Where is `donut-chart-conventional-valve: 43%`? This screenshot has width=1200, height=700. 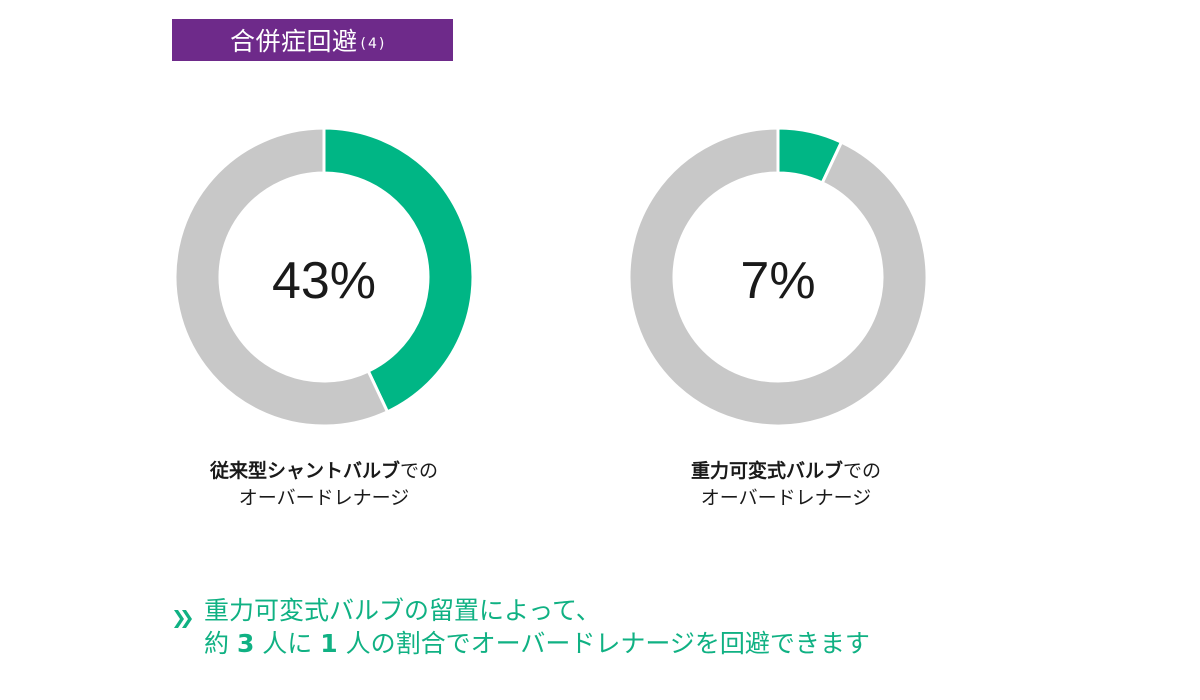 donut-chart-conventional-valve: 43% is located at coordinates (324, 277).